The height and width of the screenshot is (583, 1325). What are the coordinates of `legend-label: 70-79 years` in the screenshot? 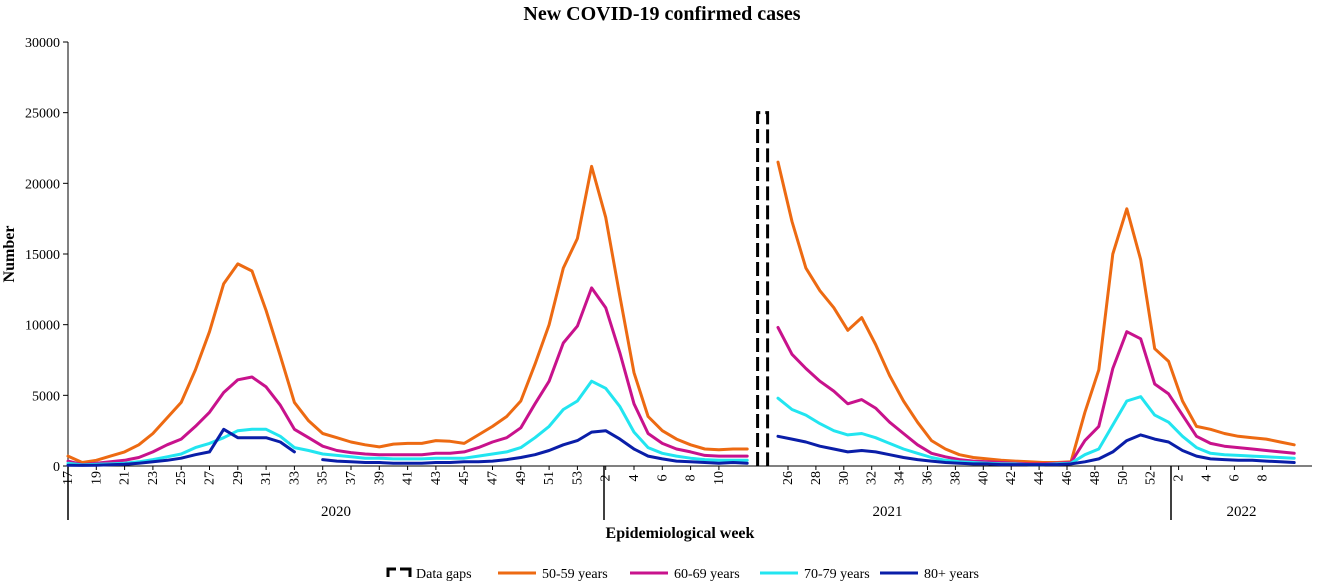 It's located at (837, 574).